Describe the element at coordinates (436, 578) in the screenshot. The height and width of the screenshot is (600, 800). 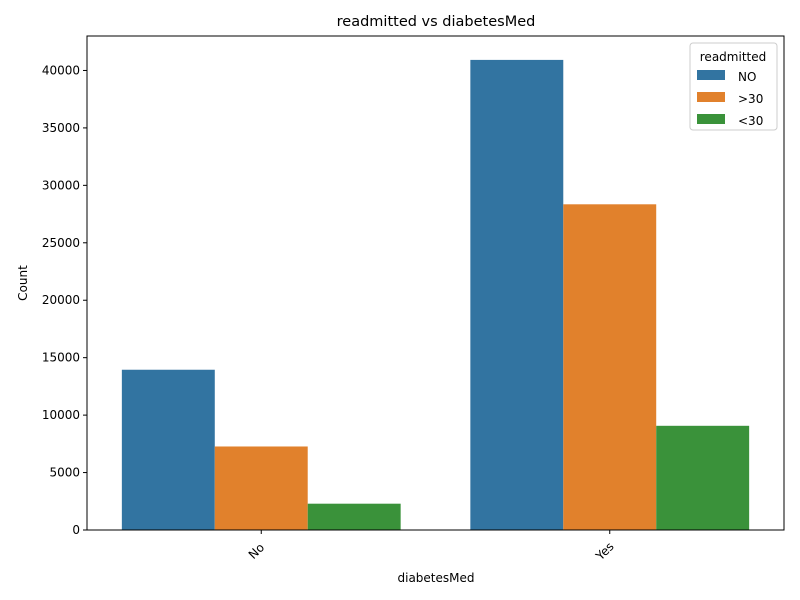
I see `x-axis-label: diabetesMed` at that location.